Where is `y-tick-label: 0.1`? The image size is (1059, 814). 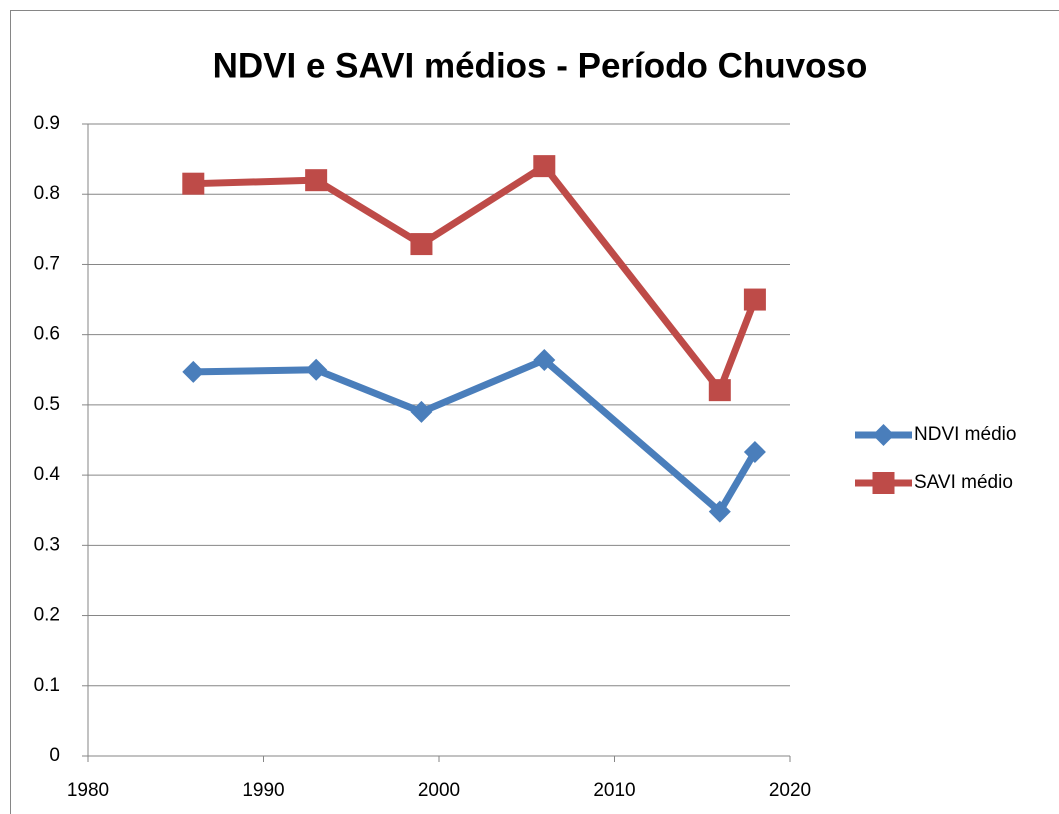 y-tick-label: 0.1 is located at coordinates (47, 685).